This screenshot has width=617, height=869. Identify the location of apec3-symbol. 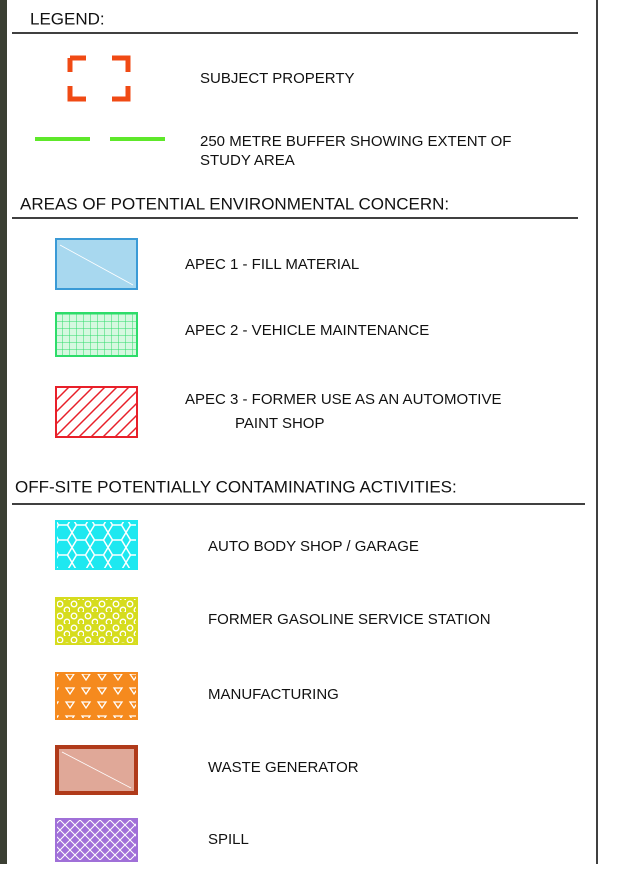
(96, 412).